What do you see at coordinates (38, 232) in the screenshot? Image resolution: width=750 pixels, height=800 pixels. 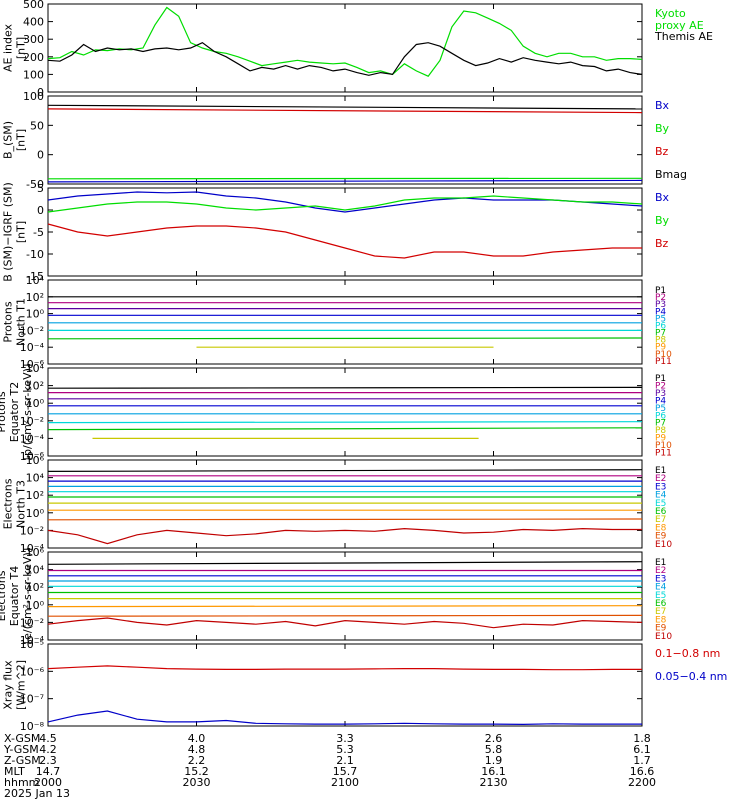 I see `y-tick-label: -5` at bounding box center [38, 232].